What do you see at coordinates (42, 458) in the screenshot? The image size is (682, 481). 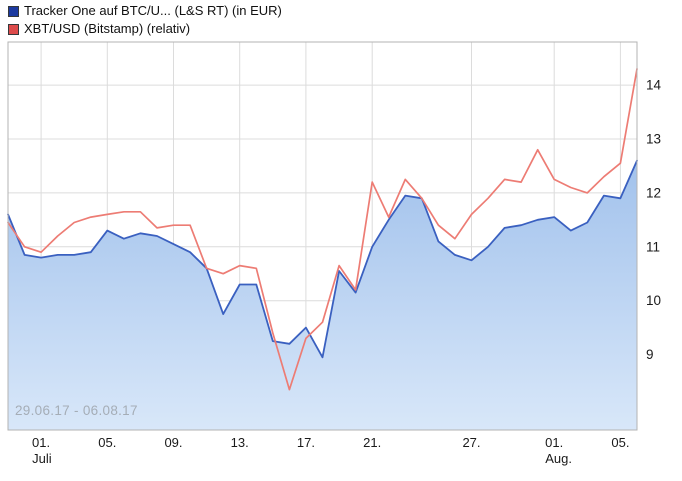 I see `x-axis-month-label: Juli` at bounding box center [42, 458].